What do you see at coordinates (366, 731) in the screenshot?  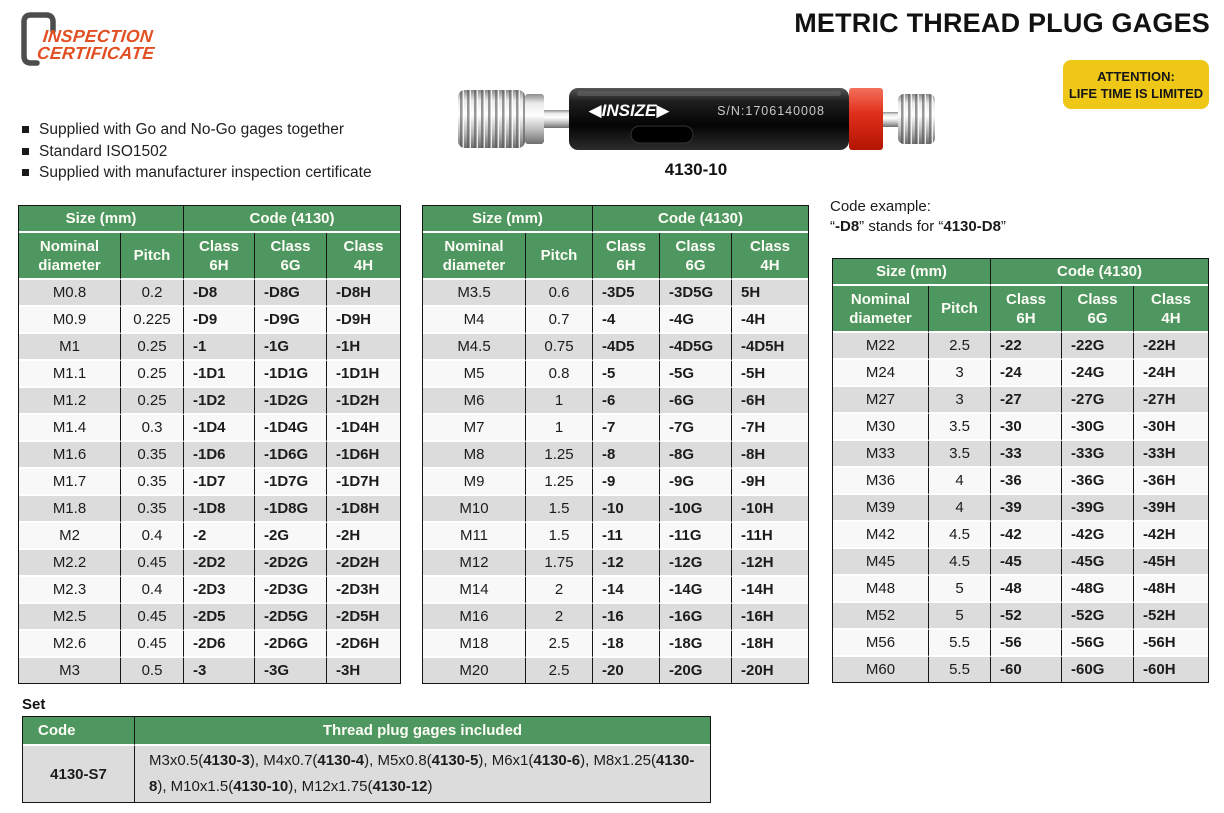 I see `set-header-row: Code Thread plug gages included` at bounding box center [366, 731].